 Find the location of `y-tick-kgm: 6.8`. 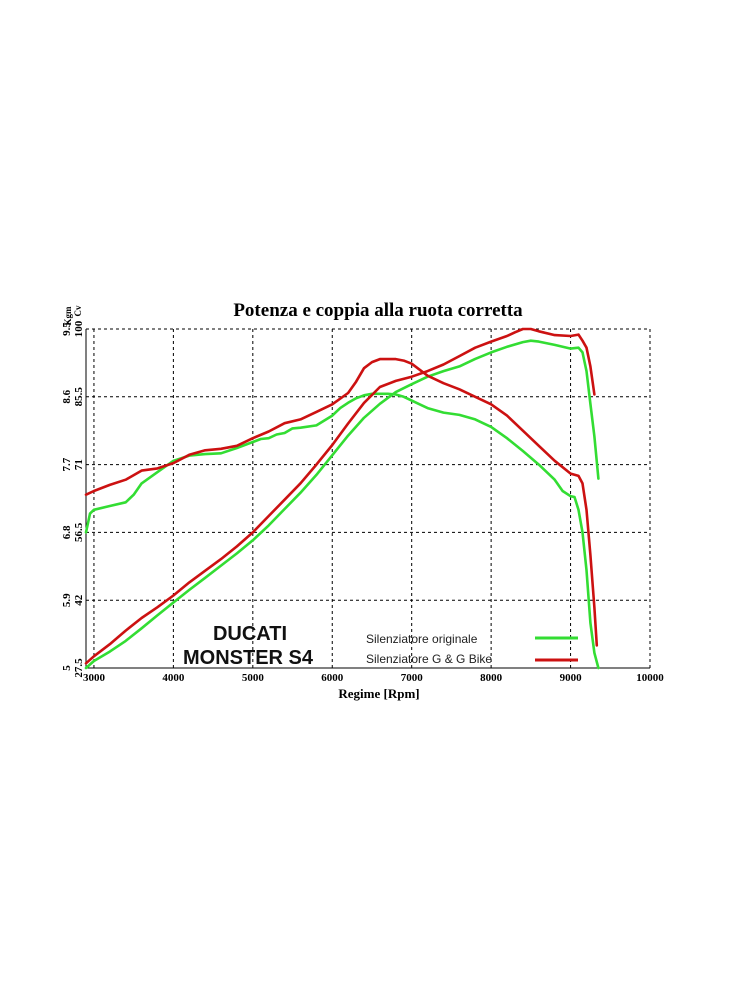

y-tick-kgm: 6.8 is located at coordinates (67, 532).